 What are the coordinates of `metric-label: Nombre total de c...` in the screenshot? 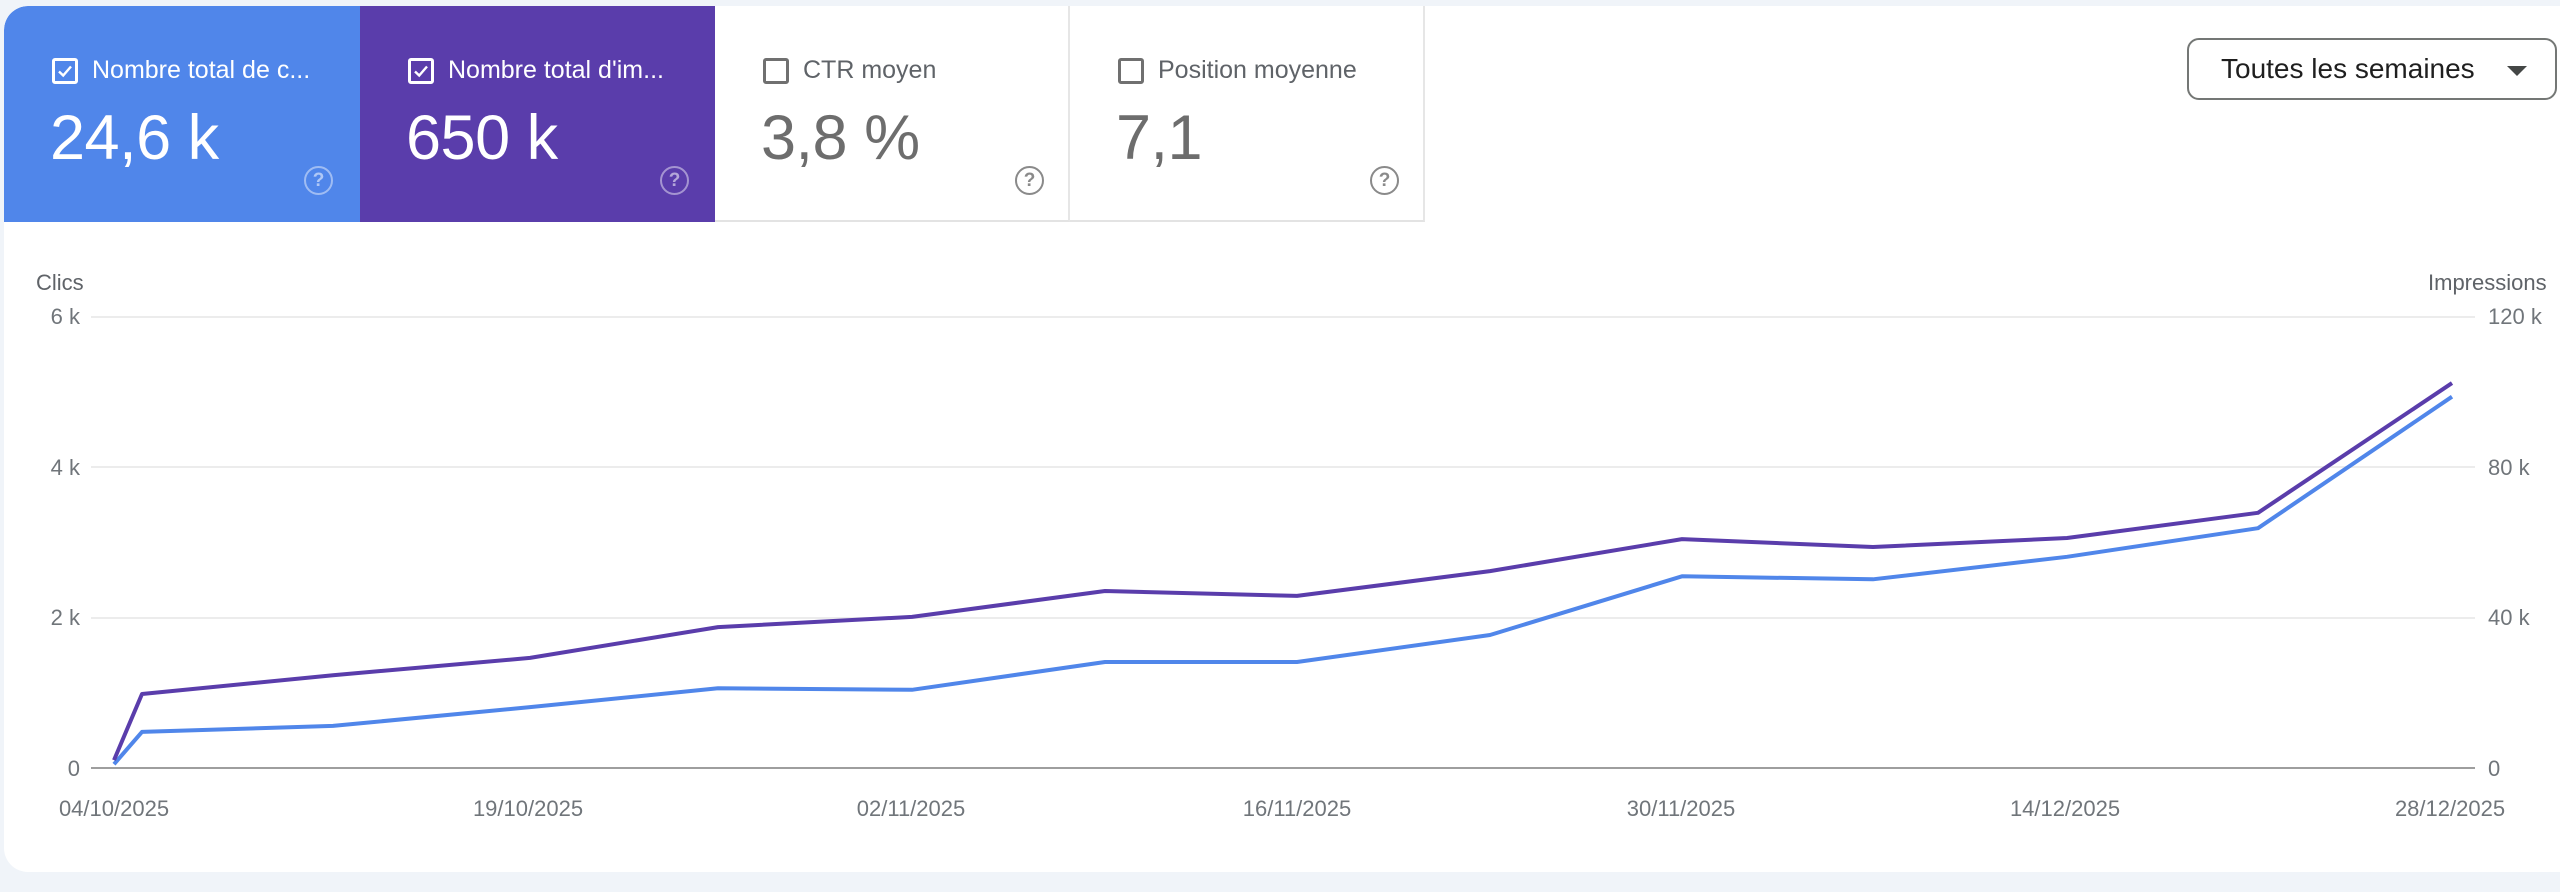 It's located at (201, 70).